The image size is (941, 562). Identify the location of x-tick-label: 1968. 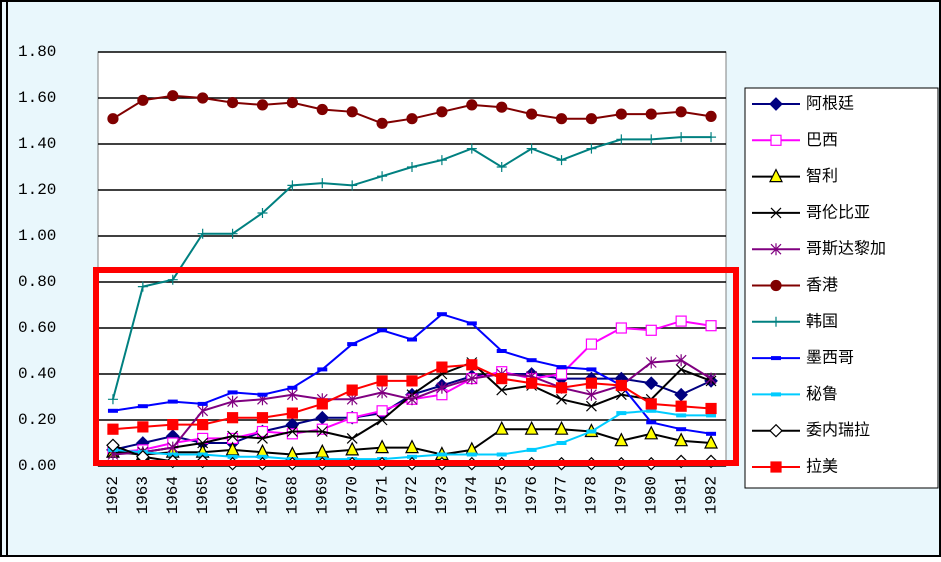
(293, 495).